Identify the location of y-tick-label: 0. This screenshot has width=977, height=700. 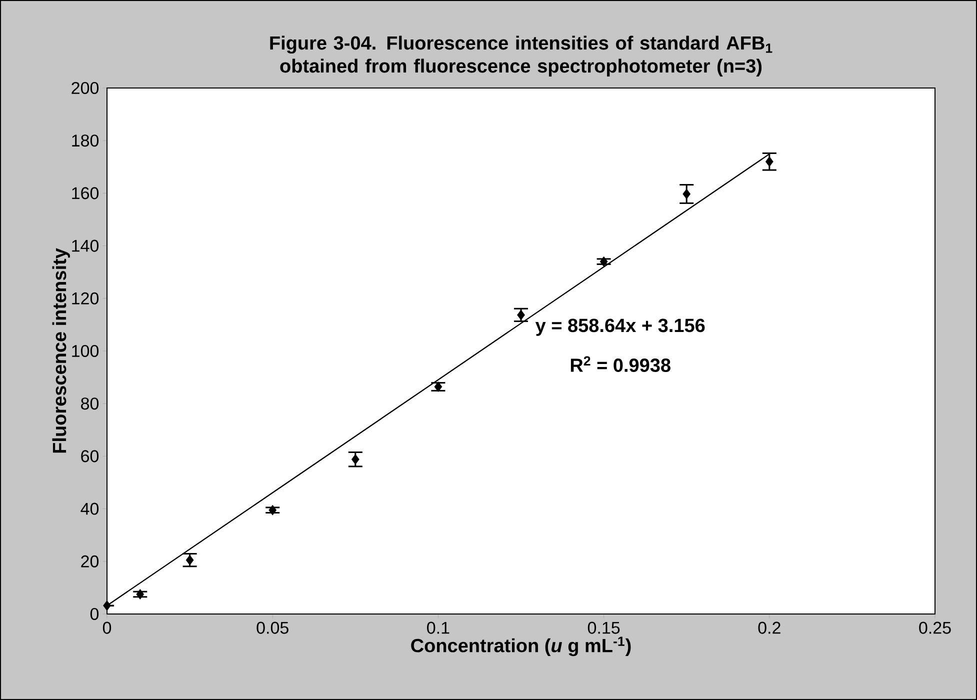
(94, 614).